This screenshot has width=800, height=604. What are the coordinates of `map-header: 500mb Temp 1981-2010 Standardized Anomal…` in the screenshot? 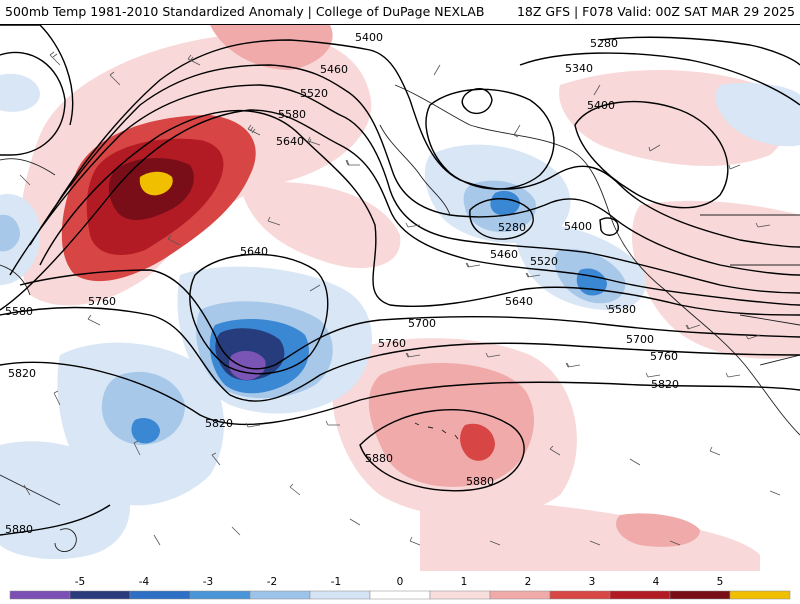 It's located at (400, 12).